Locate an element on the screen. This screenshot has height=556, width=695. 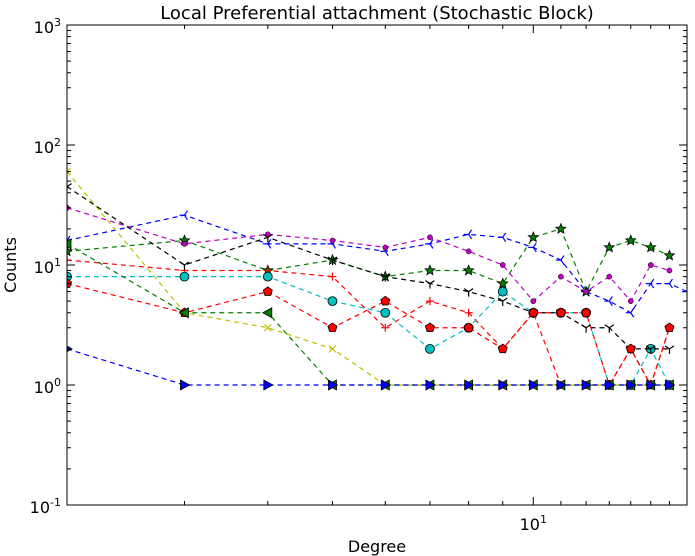
series-group is located at coordinates (371, 368).